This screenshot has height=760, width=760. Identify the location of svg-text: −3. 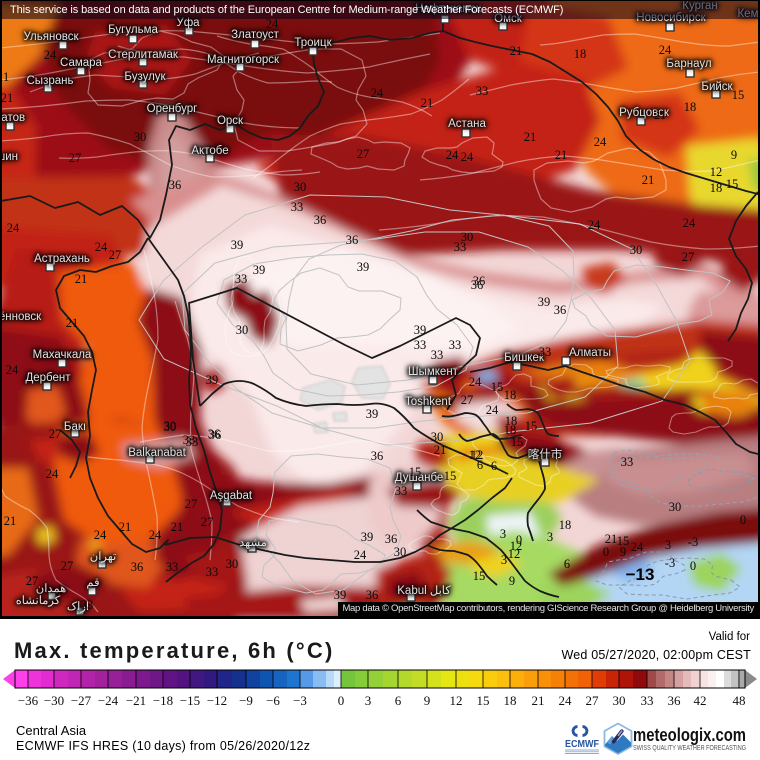
(300, 700).